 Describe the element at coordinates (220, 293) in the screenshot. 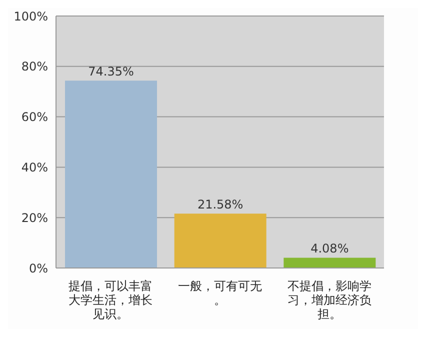

I see `x-tick-label: 一般，可有可无。` at that location.